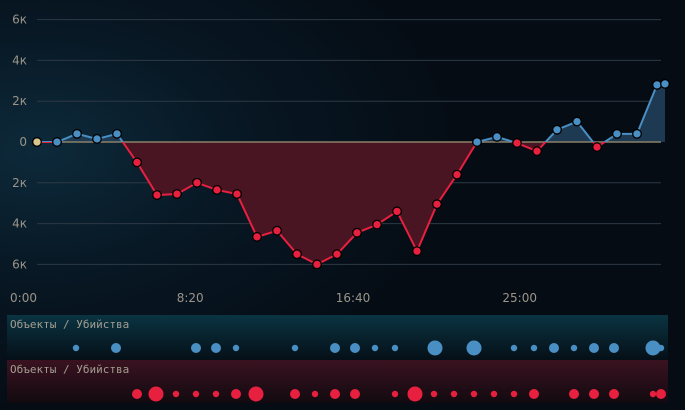  Describe the element at coordinates (337, 337) in the screenshot. I see `radiant-events-strip: Объекты / Убийства` at that location.